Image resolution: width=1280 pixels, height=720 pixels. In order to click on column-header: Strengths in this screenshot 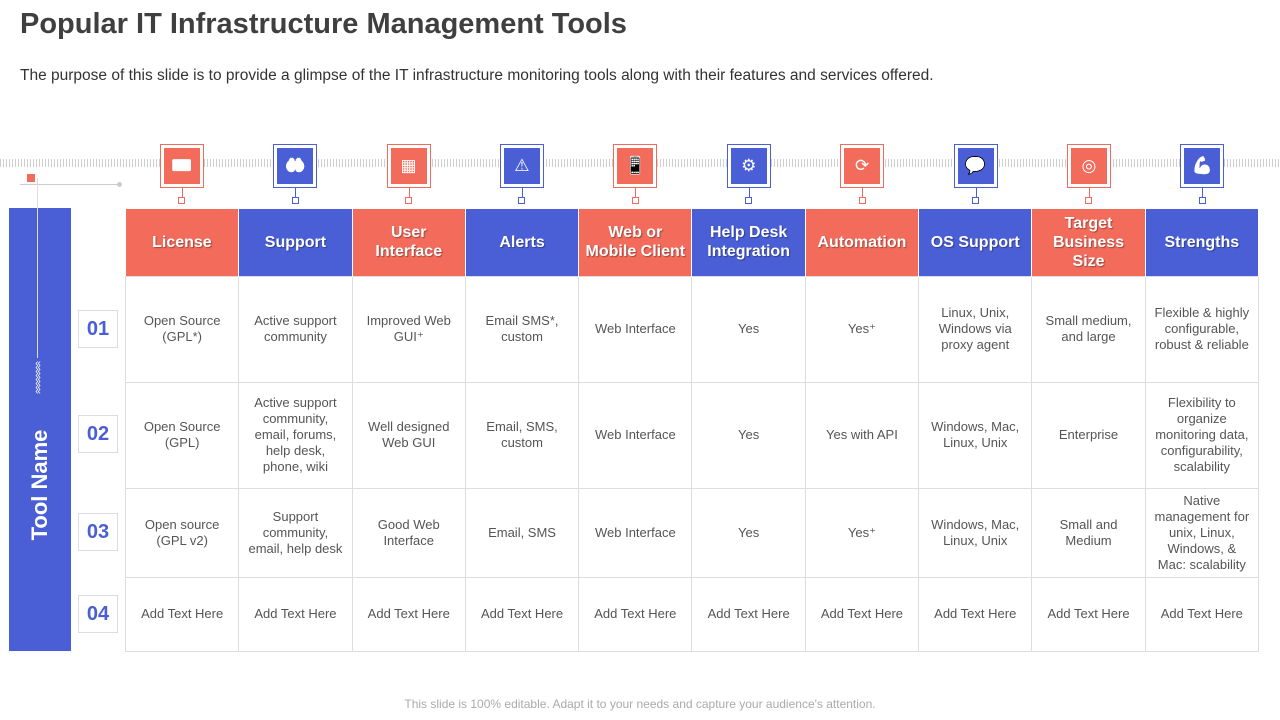, I will do `click(1202, 242)`.